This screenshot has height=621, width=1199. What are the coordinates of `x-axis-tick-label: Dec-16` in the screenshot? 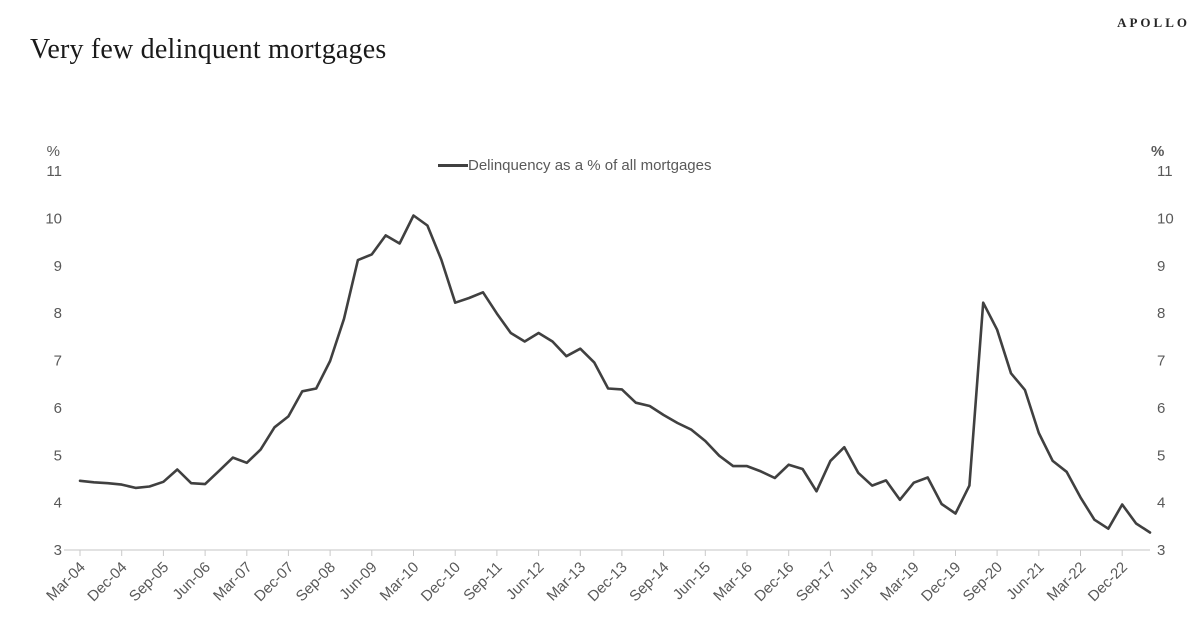 It's located at (774, 582).